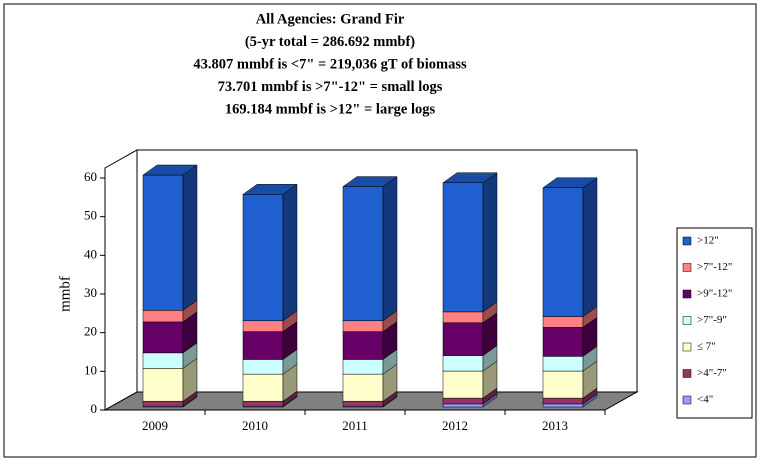 This screenshot has width=762, height=463. I want to click on y-tick-label: 10, so click(90, 369).